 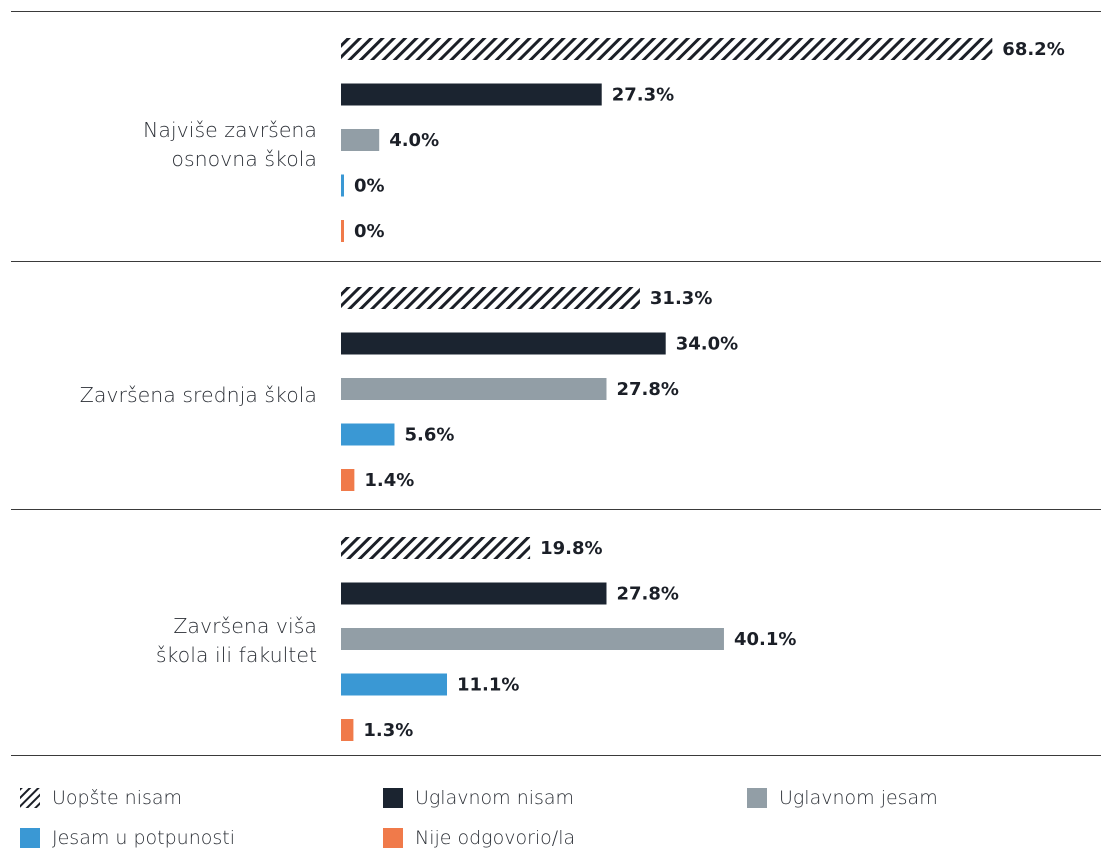 What do you see at coordinates (236, 640) in the screenshot?
I see `category-label: Završena viša škola ili fakultet` at bounding box center [236, 640].